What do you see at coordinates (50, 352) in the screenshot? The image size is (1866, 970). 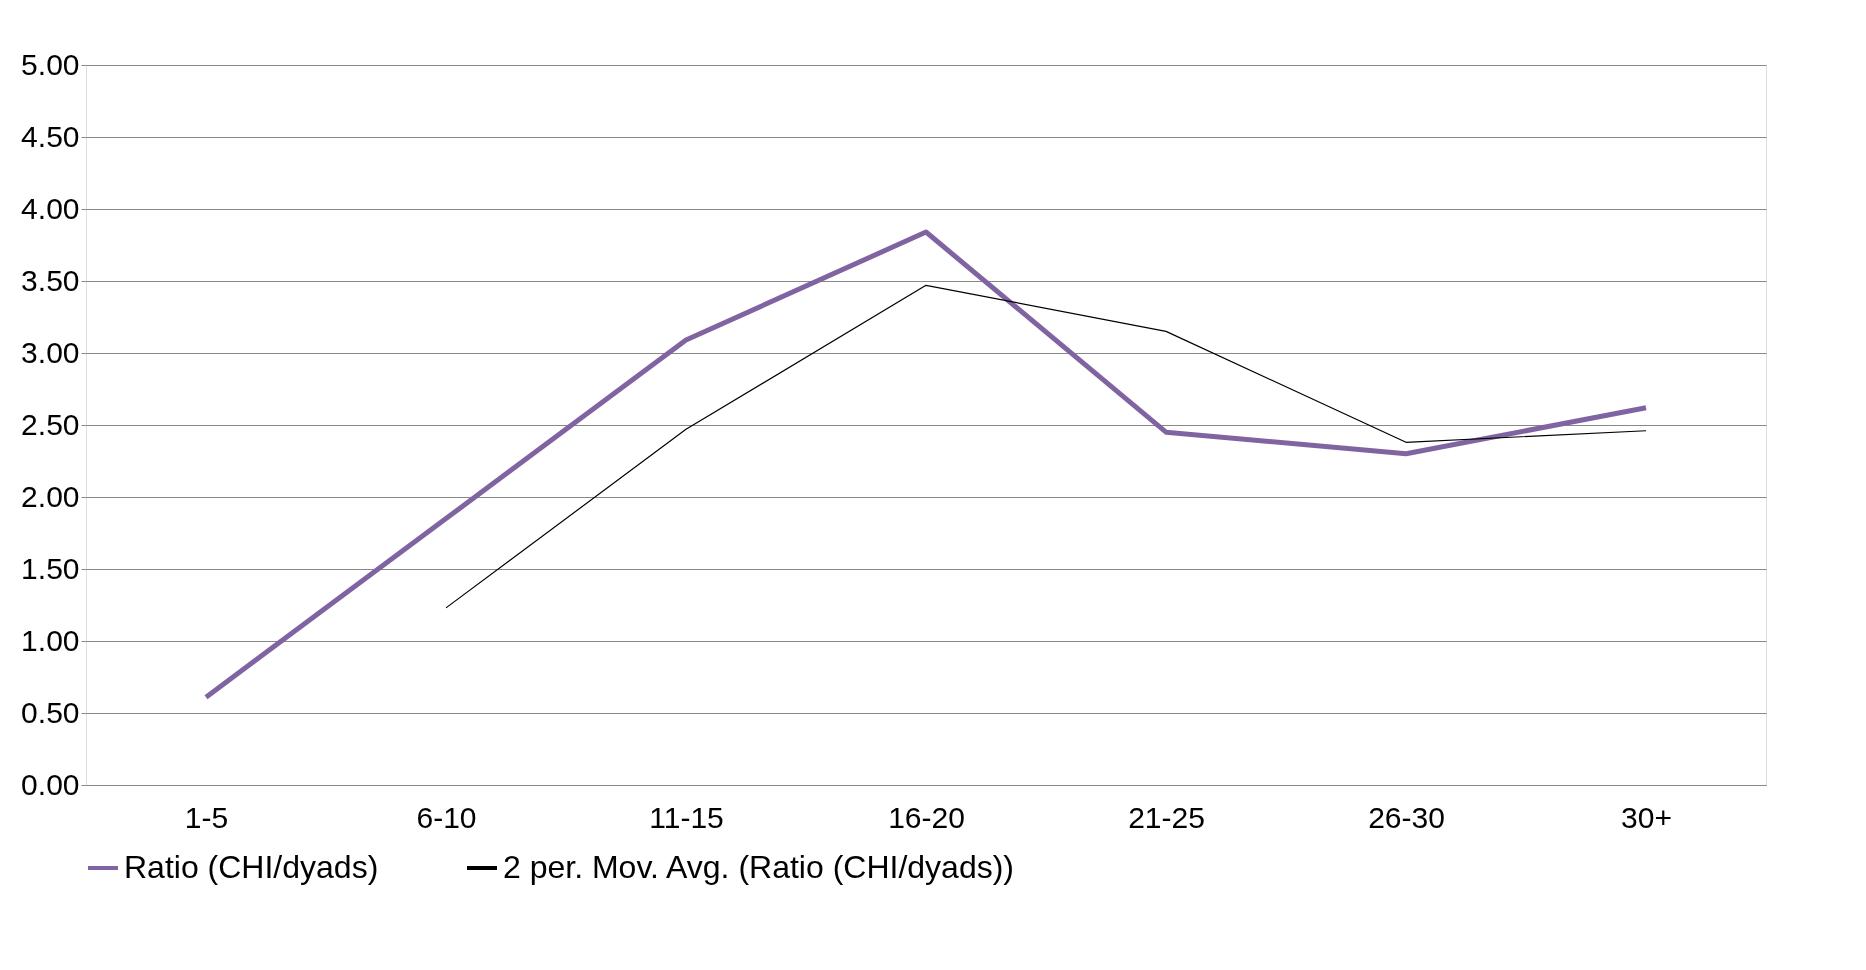 I see `y-tick-label: 3.00` at bounding box center [50, 352].